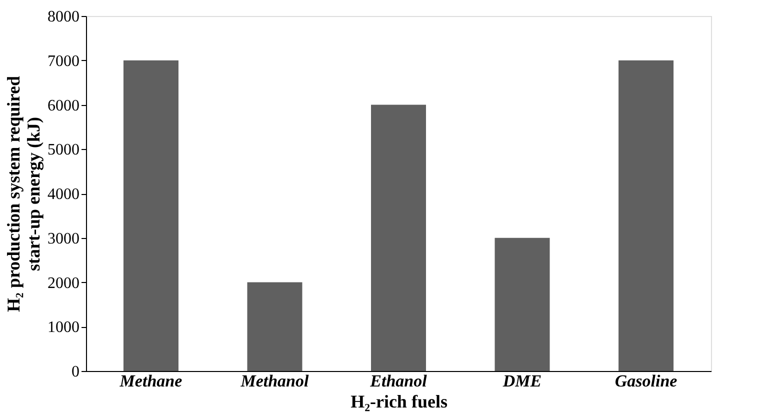  Describe the element at coordinates (64, 239) in the screenshot. I see `y-tick-label: 3000` at that location.